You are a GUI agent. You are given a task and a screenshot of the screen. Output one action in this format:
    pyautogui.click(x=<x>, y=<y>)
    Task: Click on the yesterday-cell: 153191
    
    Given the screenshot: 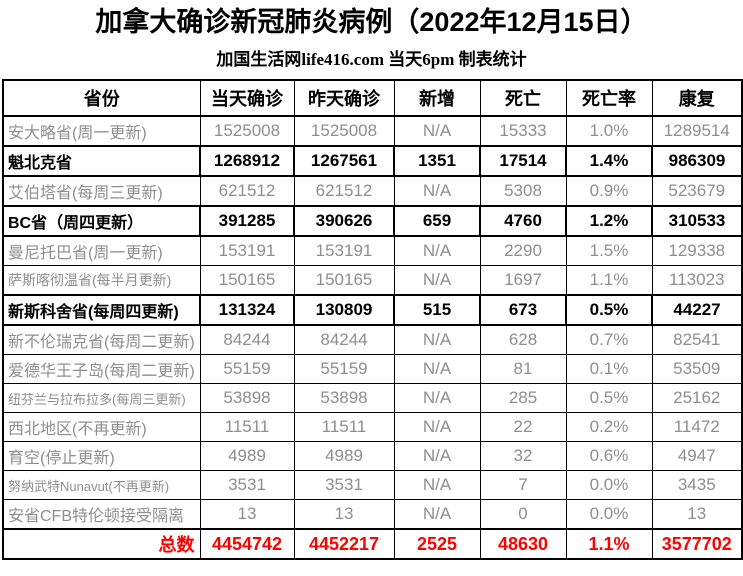 What is the action you would take?
    pyautogui.click(x=344, y=251)
    